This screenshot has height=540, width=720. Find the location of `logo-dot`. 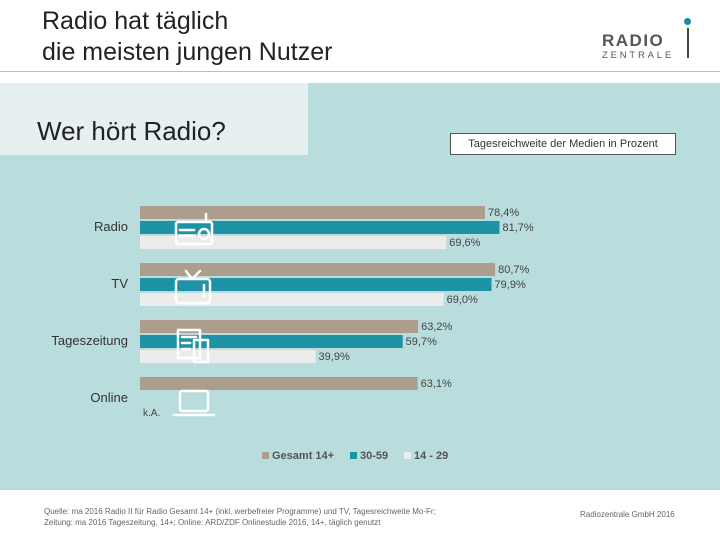

logo-dot is located at coordinates (687, 21).